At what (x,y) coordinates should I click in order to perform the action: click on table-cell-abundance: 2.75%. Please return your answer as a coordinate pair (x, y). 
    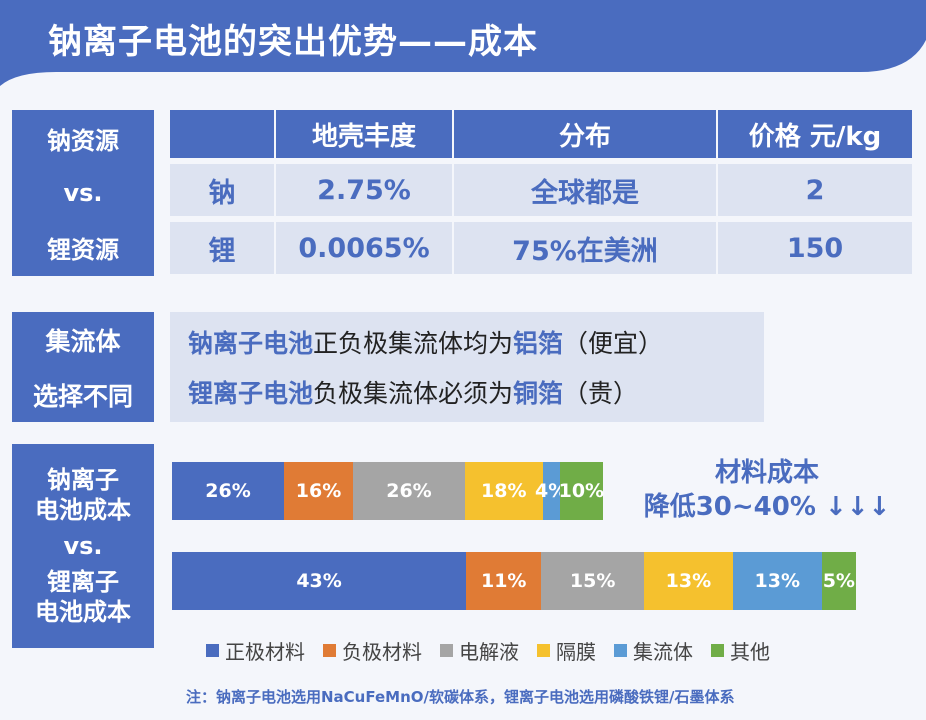
    Looking at the image, I should click on (364, 190).